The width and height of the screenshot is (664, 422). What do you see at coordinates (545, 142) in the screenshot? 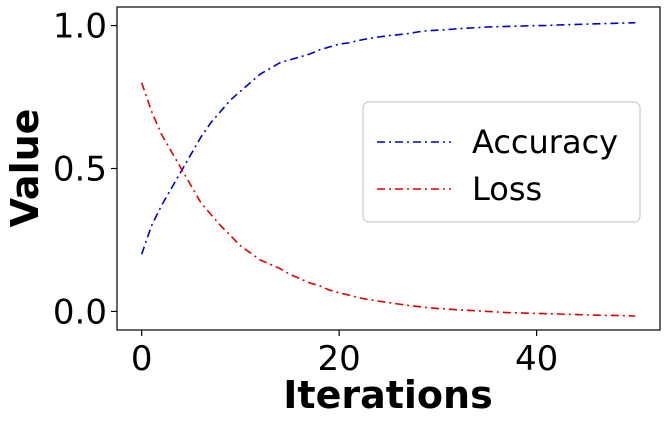
I see `legend-label-accuracy: Accuracy` at bounding box center [545, 142].